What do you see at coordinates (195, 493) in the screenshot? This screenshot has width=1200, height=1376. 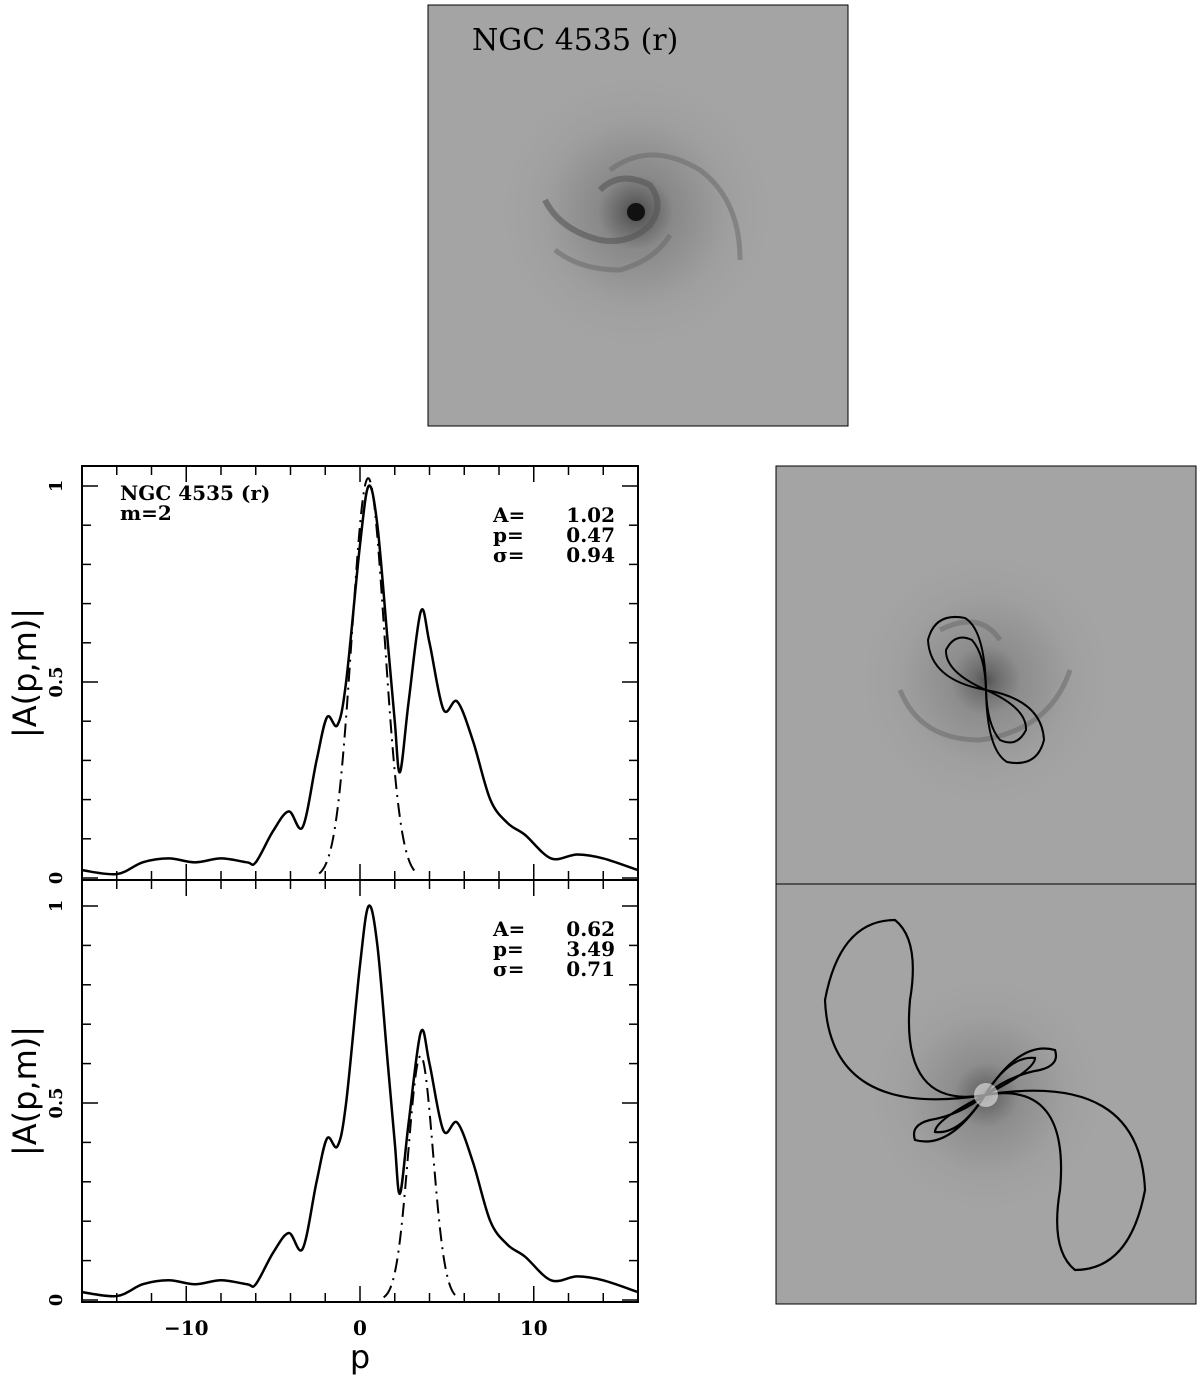 I see `plot-annotation: NGC 4535 (r)` at bounding box center [195, 493].